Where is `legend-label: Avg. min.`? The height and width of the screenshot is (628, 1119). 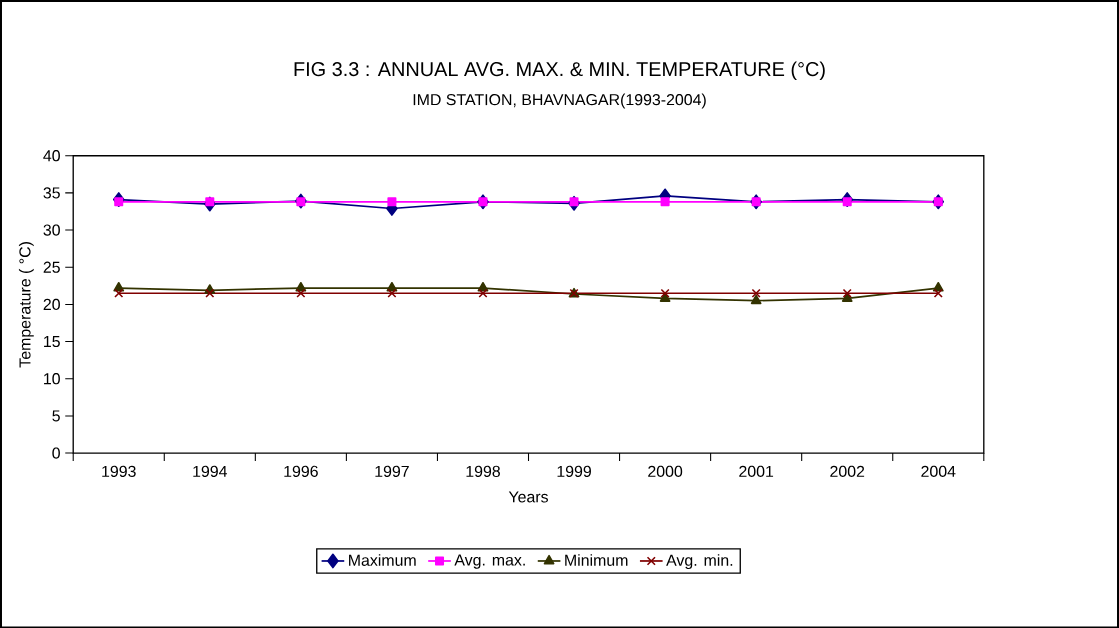 legend-label: Avg. min. is located at coordinates (699, 561).